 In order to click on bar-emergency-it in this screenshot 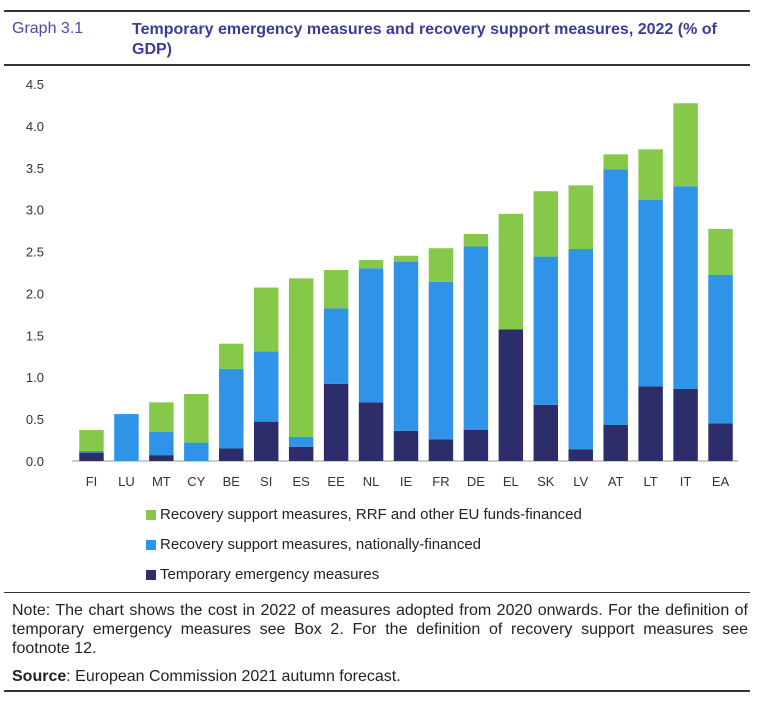, I will do `click(685, 424)`.